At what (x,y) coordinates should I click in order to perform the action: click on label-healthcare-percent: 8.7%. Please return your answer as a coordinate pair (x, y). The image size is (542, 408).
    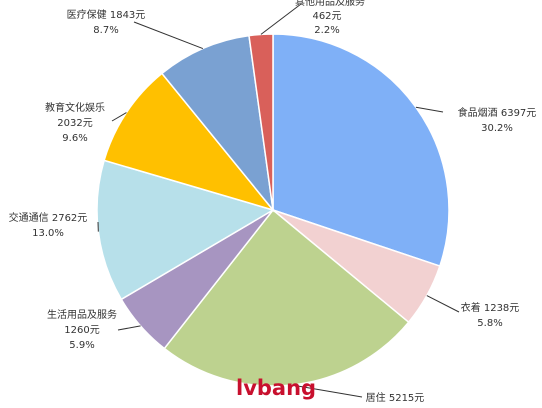
    Looking at the image, I should click on (105, 30).